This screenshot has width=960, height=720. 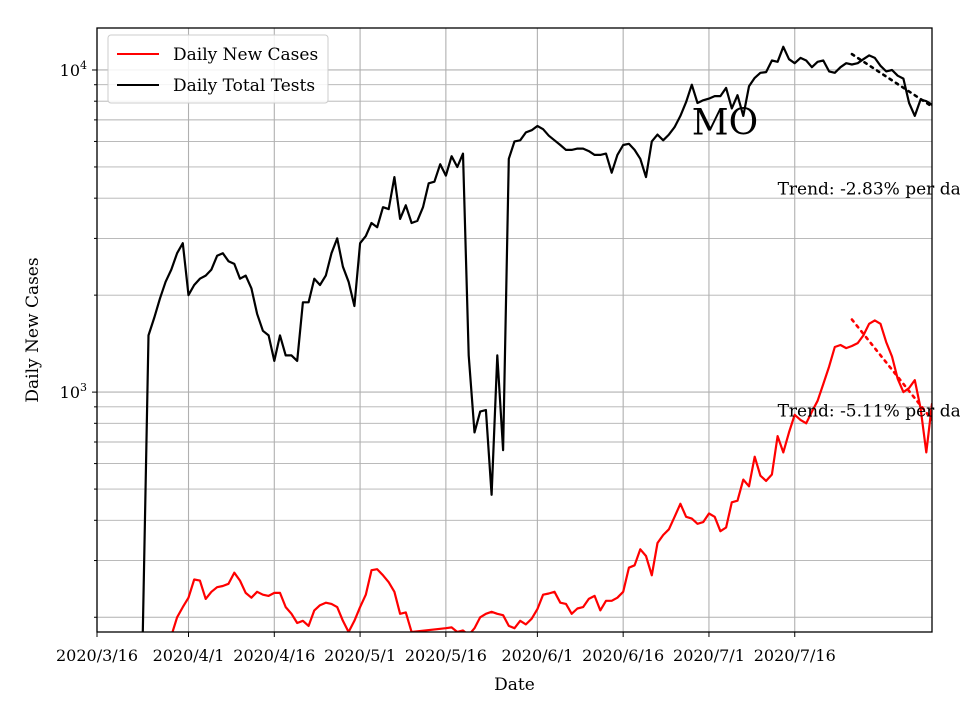 What do you see at coordinates (891, 80) in the screenshot?
I see `trend-line-tests` at bounding box center [891, 80].